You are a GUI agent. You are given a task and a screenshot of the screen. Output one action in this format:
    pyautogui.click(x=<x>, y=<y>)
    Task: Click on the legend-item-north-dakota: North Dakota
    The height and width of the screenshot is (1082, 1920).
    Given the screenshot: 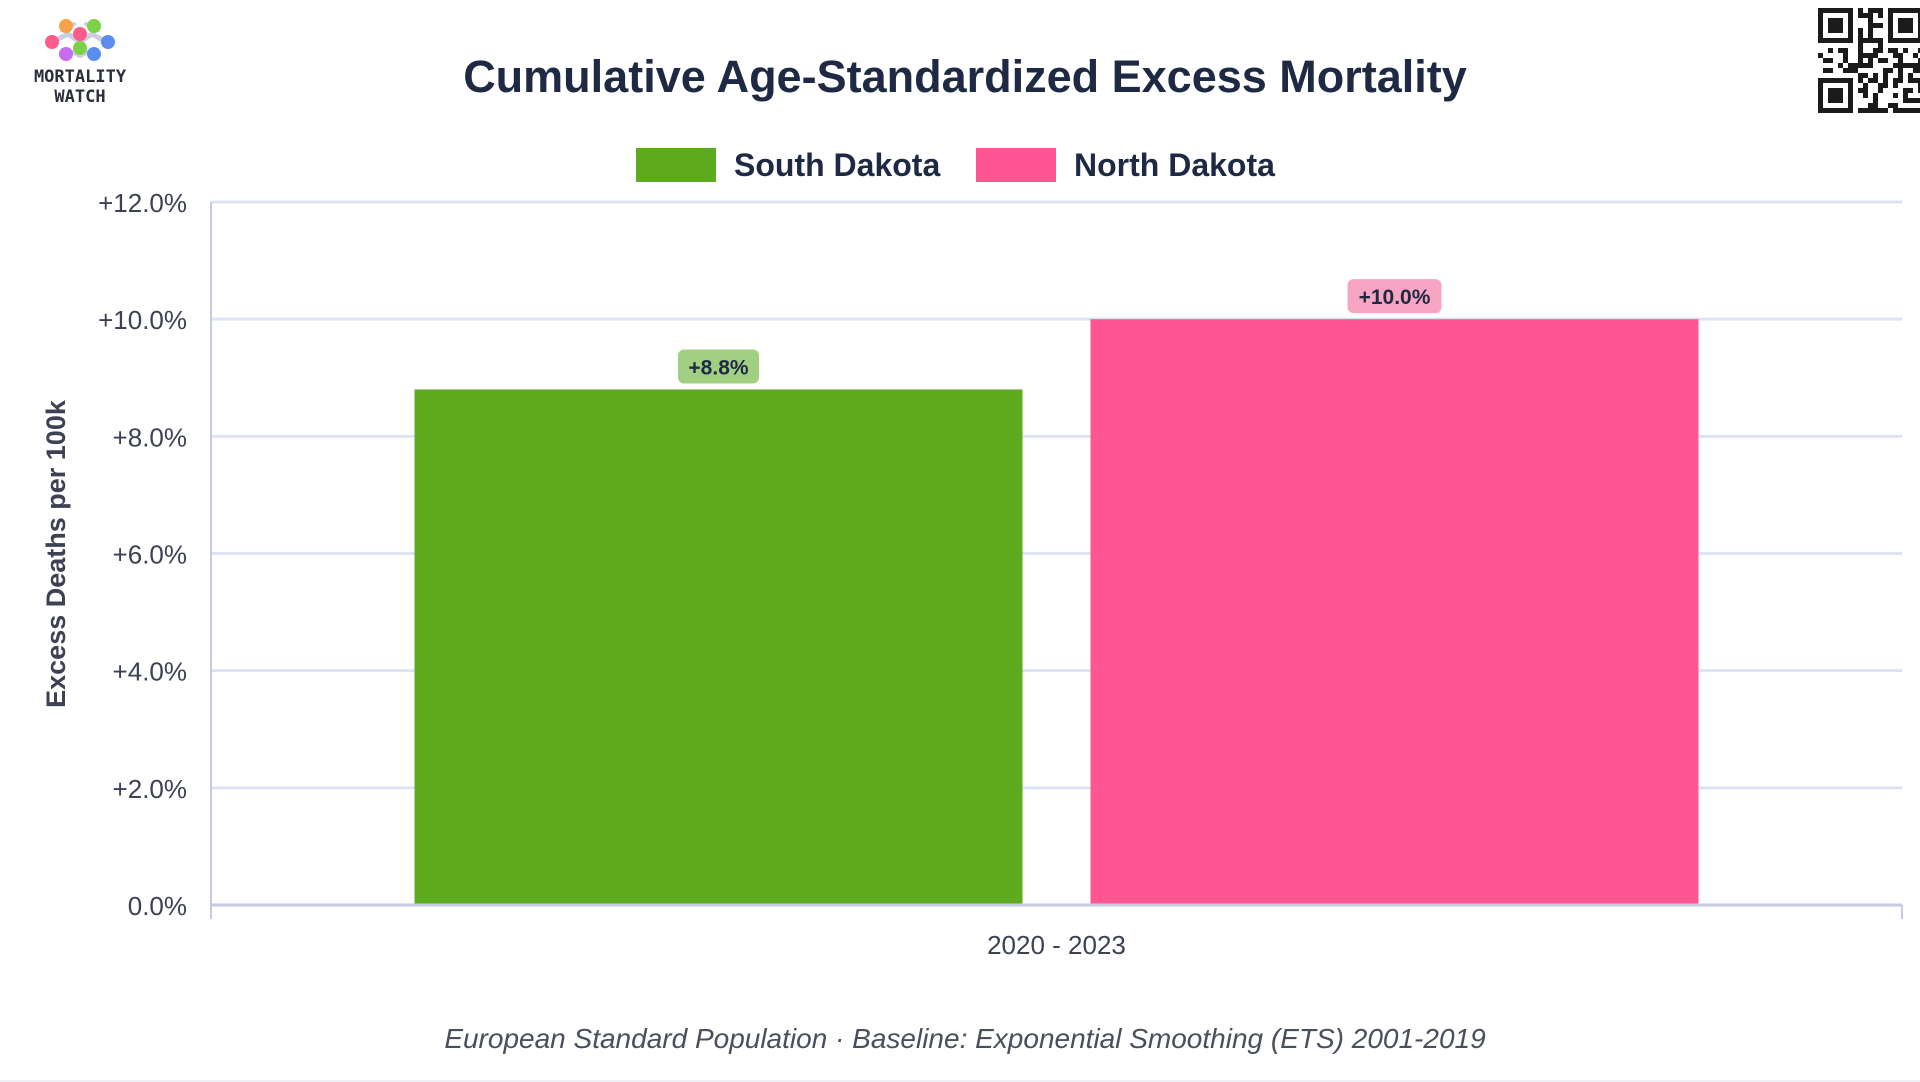 What is the action you would take?
    pyautogui.click(x=1125, y=165)
    